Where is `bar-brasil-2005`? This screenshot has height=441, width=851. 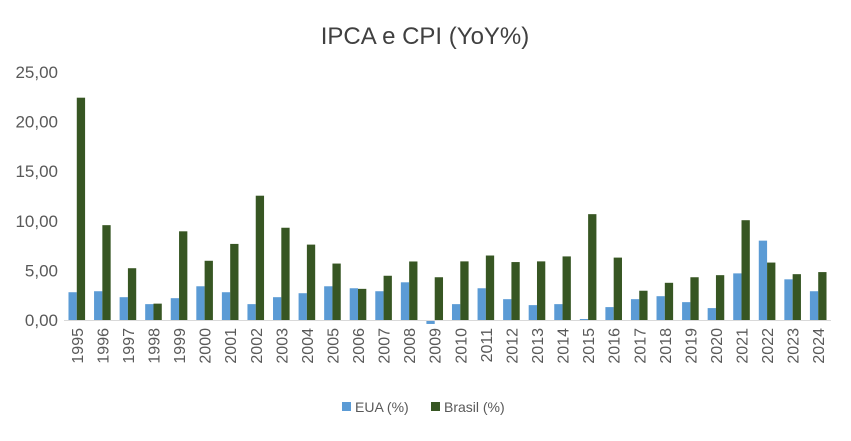 bar-brasil-2005 is located at coordinates (336, 291).